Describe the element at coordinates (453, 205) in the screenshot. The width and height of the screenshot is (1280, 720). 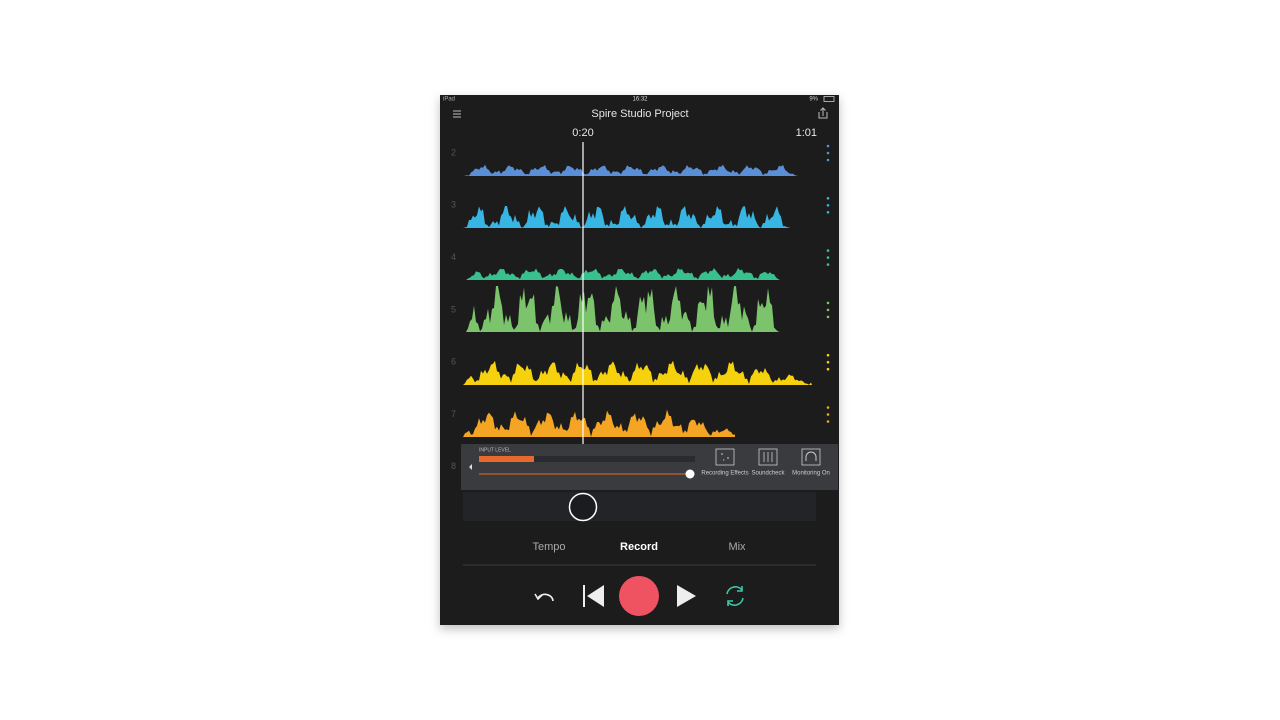
I see `track-number: 3` at that location.